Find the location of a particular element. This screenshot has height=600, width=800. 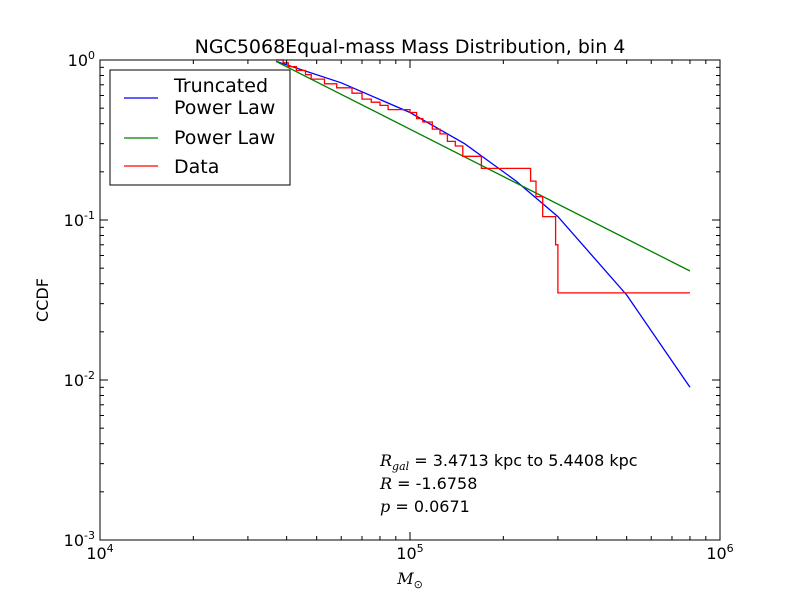

annotation-p-text: = 0.0671 is located at coordinates (430, 506).